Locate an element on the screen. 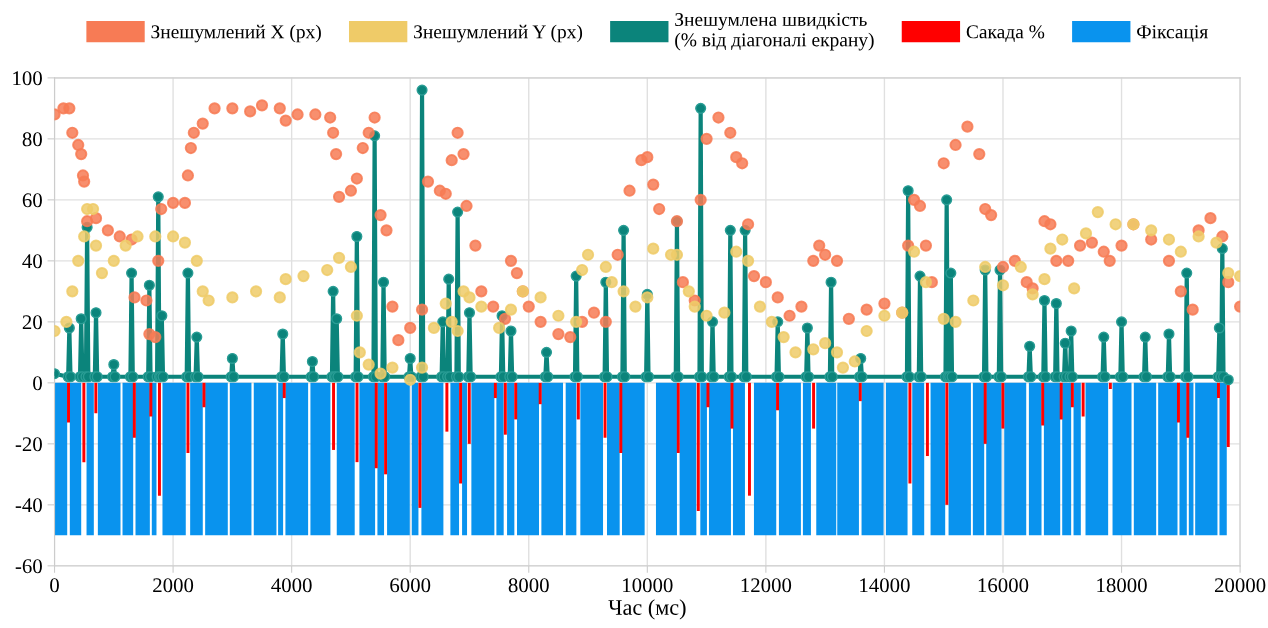 This screenshot has height=628, width=1268. x-axis-title: Час (мс) is located at coordinates (647, 609).